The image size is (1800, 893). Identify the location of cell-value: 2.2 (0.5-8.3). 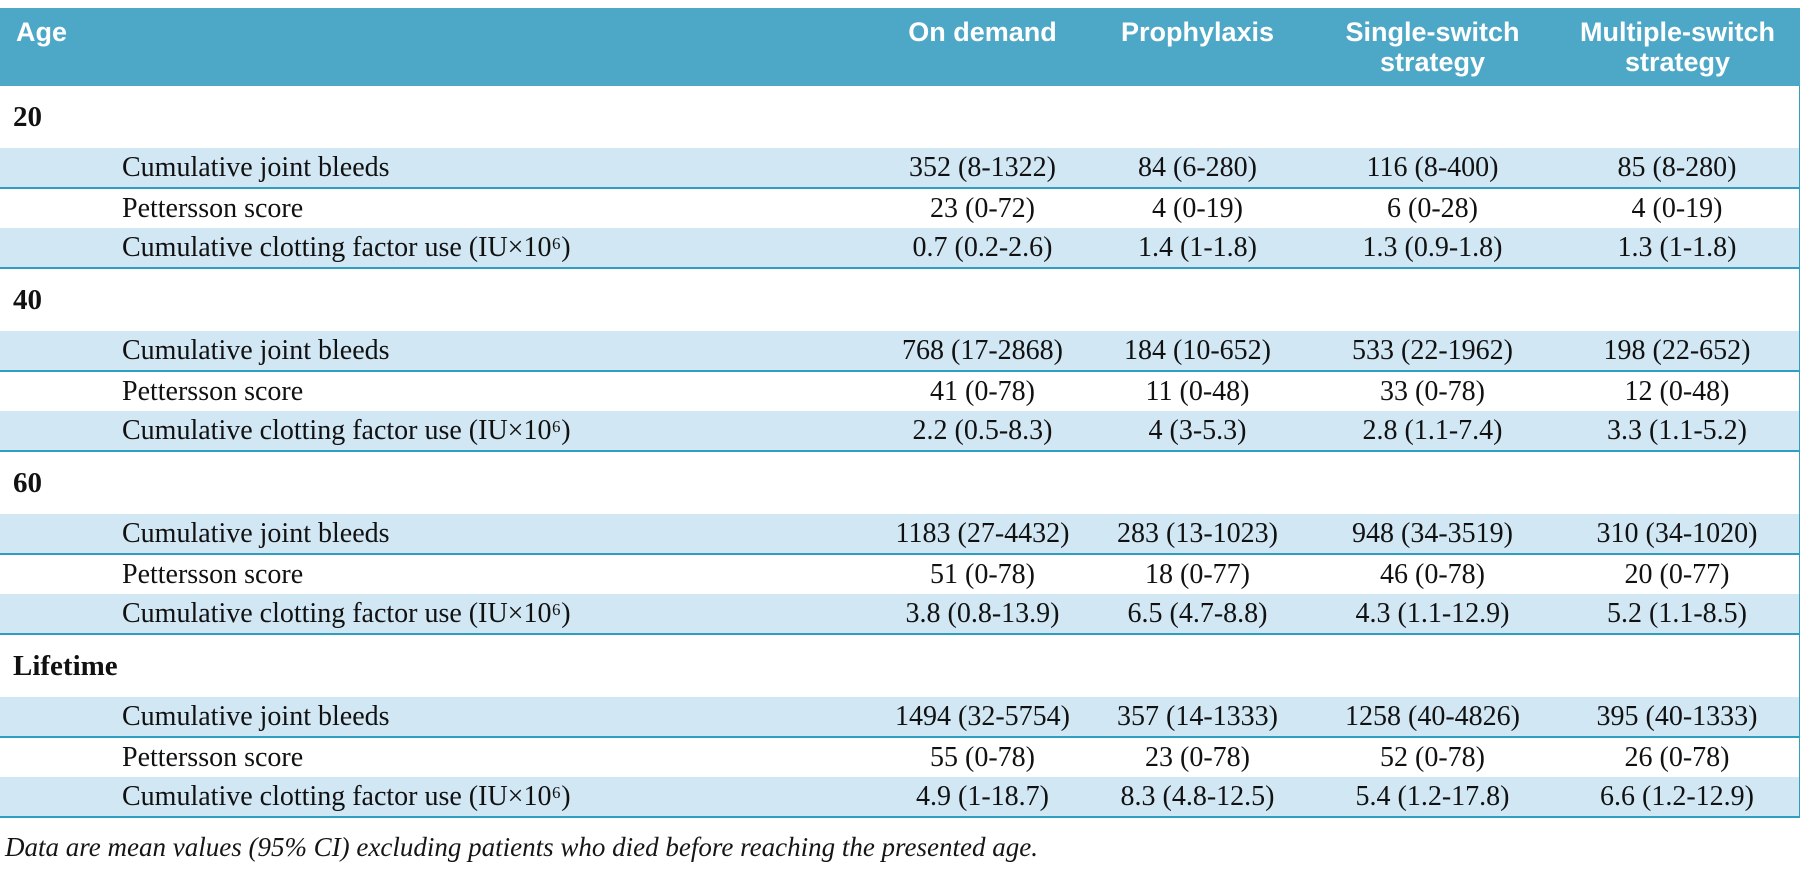
(982, 431).